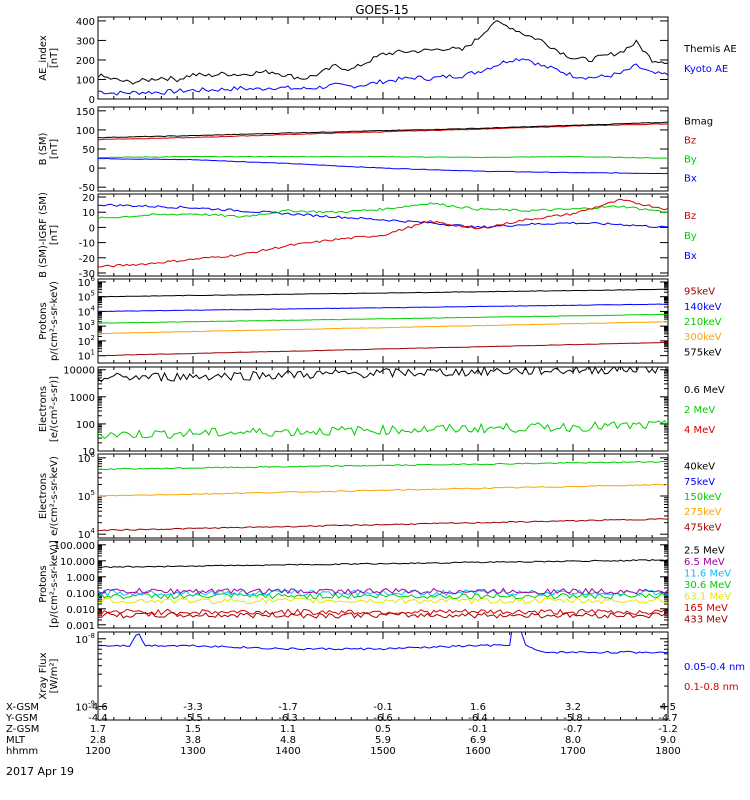 This screenshot has width=750, height=800. I want to click on legend-entry: Bz, so click(690, 216).